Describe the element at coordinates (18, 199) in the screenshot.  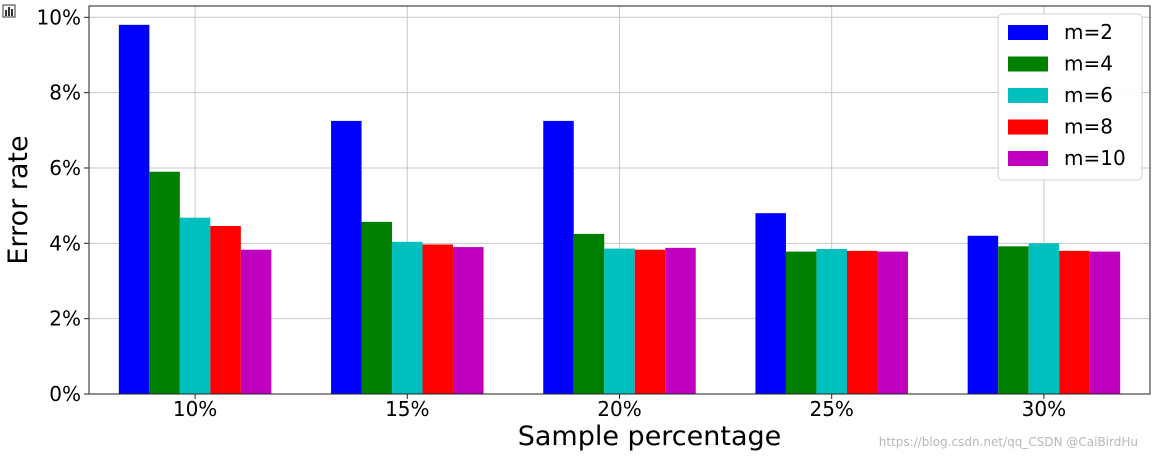
I see `y-axis-label: Error rate` at that location.